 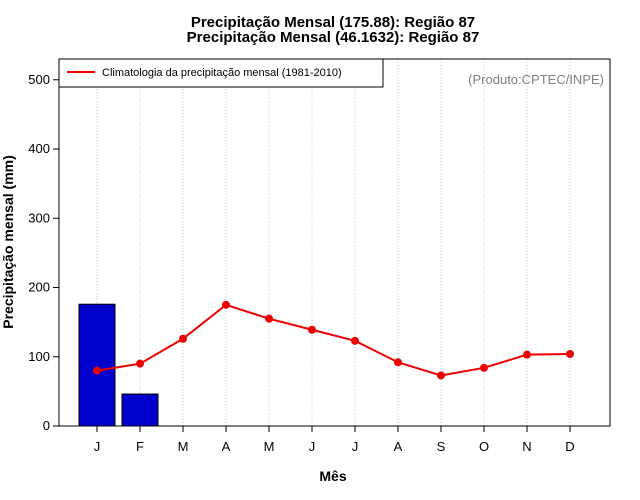 I want to click on product-credit: (Produto:CPTEC/INPE), so click(x=536, y=79).